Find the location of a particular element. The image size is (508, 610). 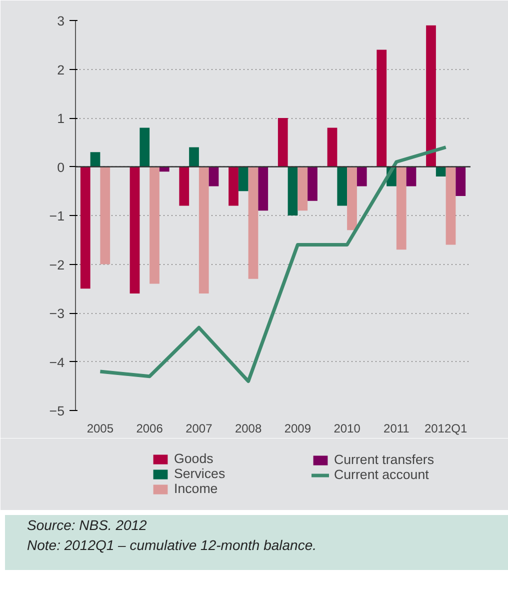

x-tick-label: 2012Q1 is located at coordinates (446, 429).